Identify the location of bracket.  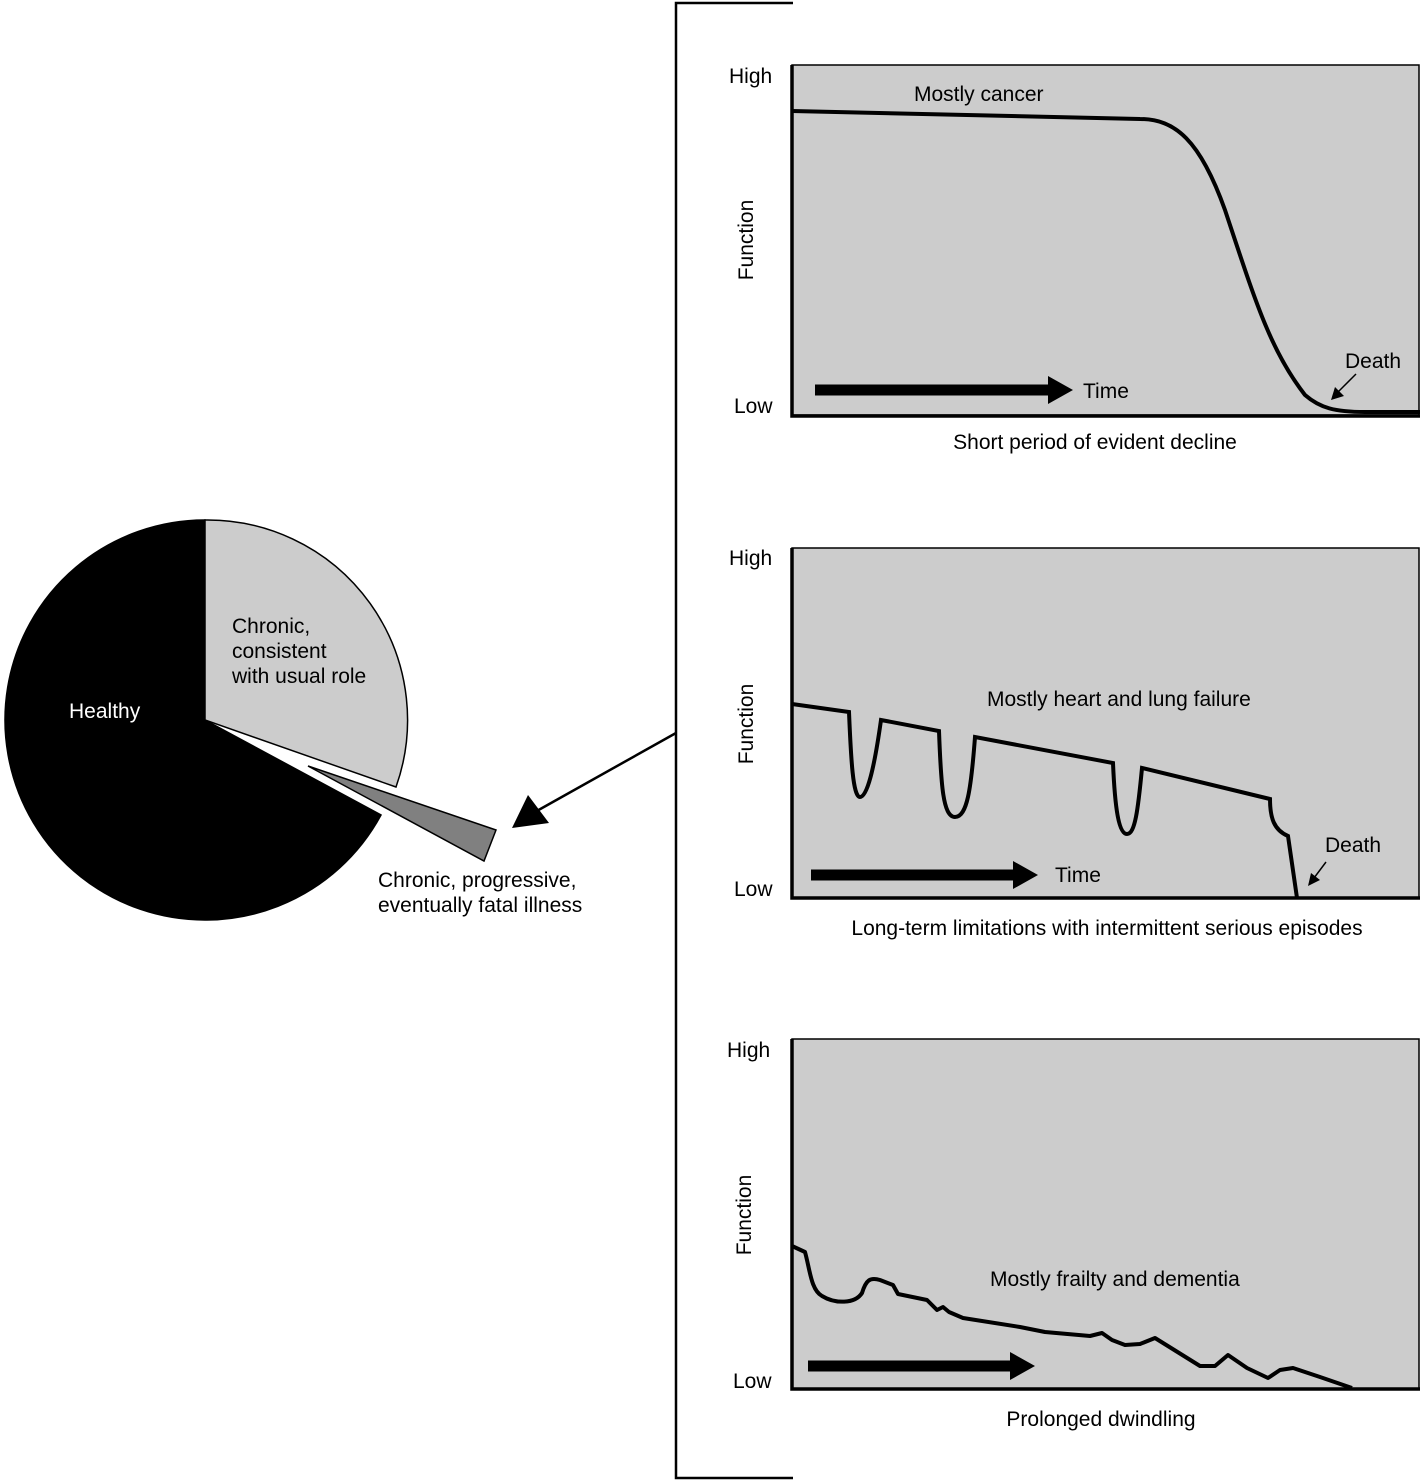
(733, 740).